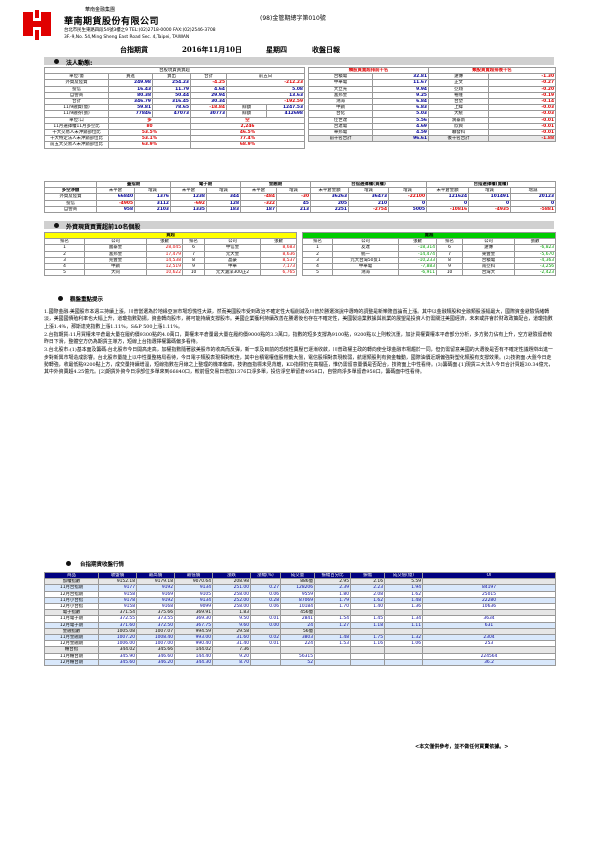  I want to click on cell-value: 13.63, so click(265, 95).